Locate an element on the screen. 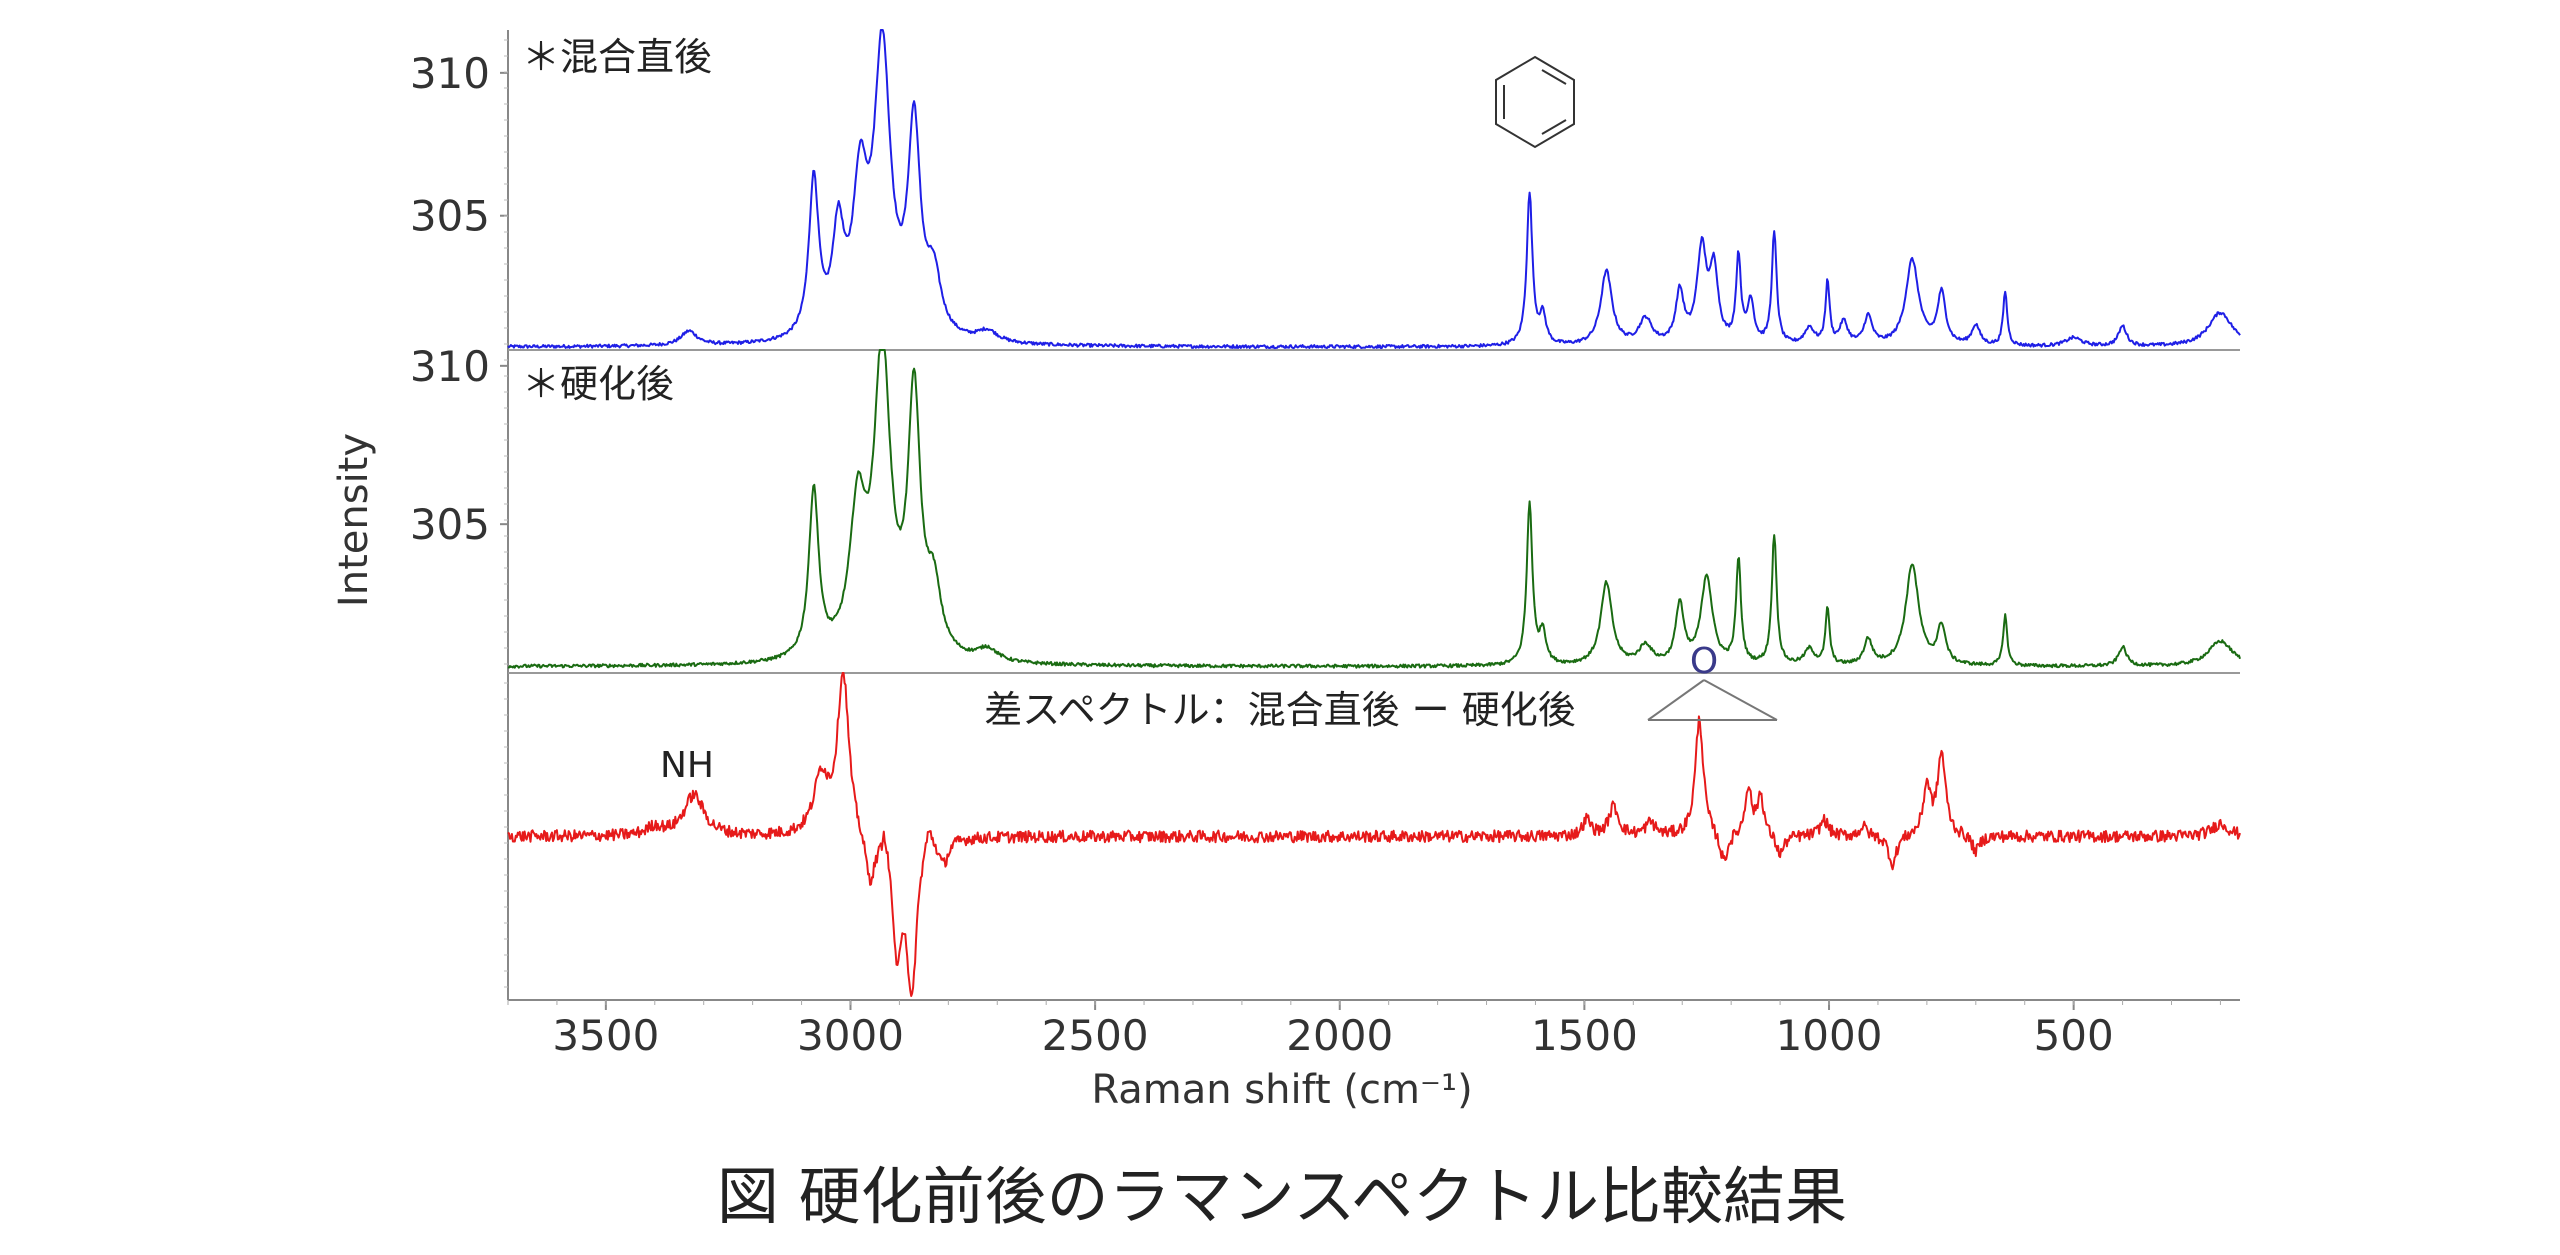 This screenshot has width=2560, height=1255. panel-label-difference: 差スペクトル：混合直後 ー 硬化後 is located at coordinates (1280, 710).